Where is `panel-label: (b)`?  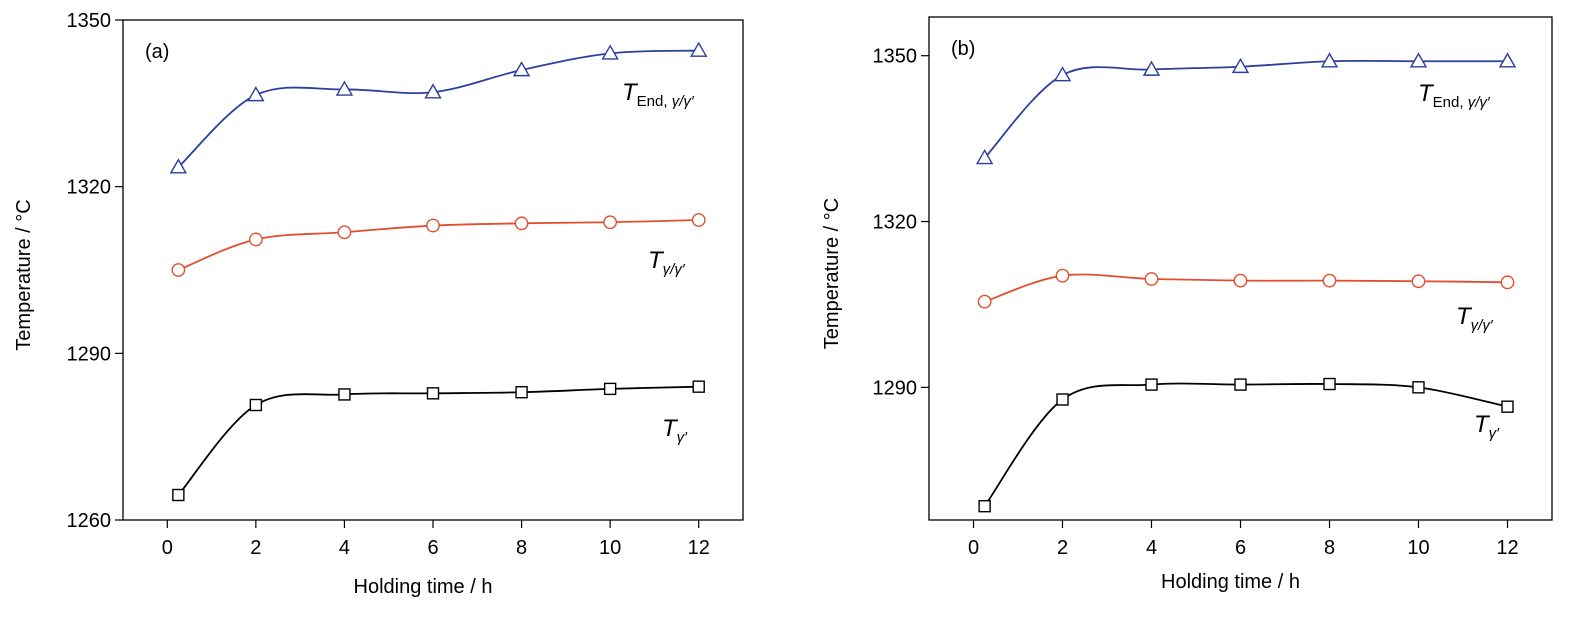
panel-label: (b) is located at coordinates (963, 49).